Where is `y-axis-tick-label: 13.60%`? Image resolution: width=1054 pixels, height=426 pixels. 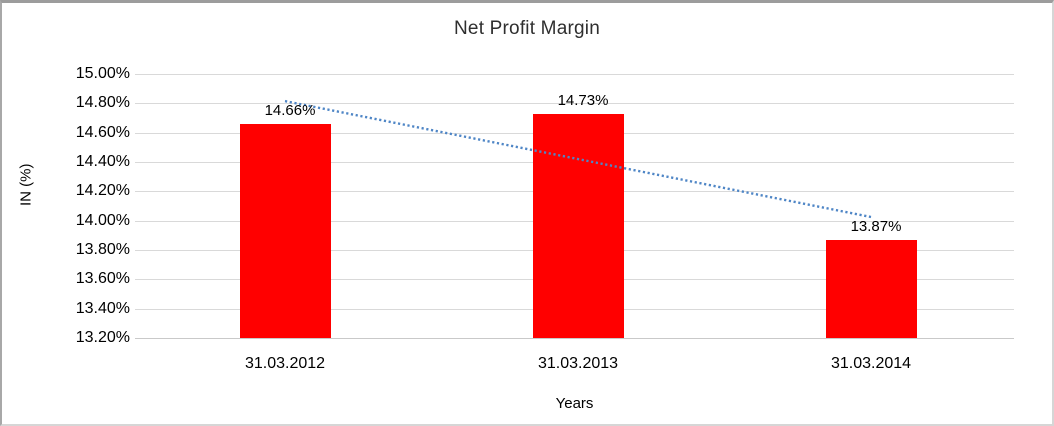 y-axis-tick-label: 13.60% is located at coordinates (102, 278).